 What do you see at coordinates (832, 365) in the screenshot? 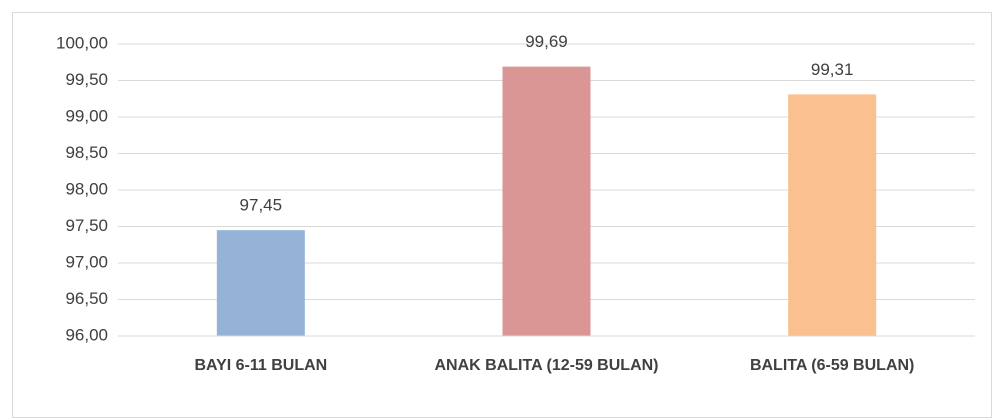
I see `x-tick-label: BALITA (6-59 BULAN)` at bounding box center [832, 365].